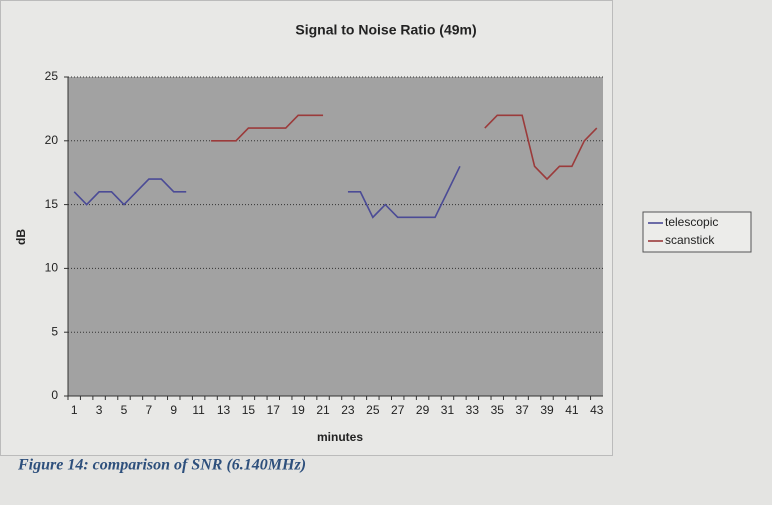 The image size is (772, 505). Describe the element at coordinates (597, 410) in the screenshot. I see `x-tick-label: 43` at that location.